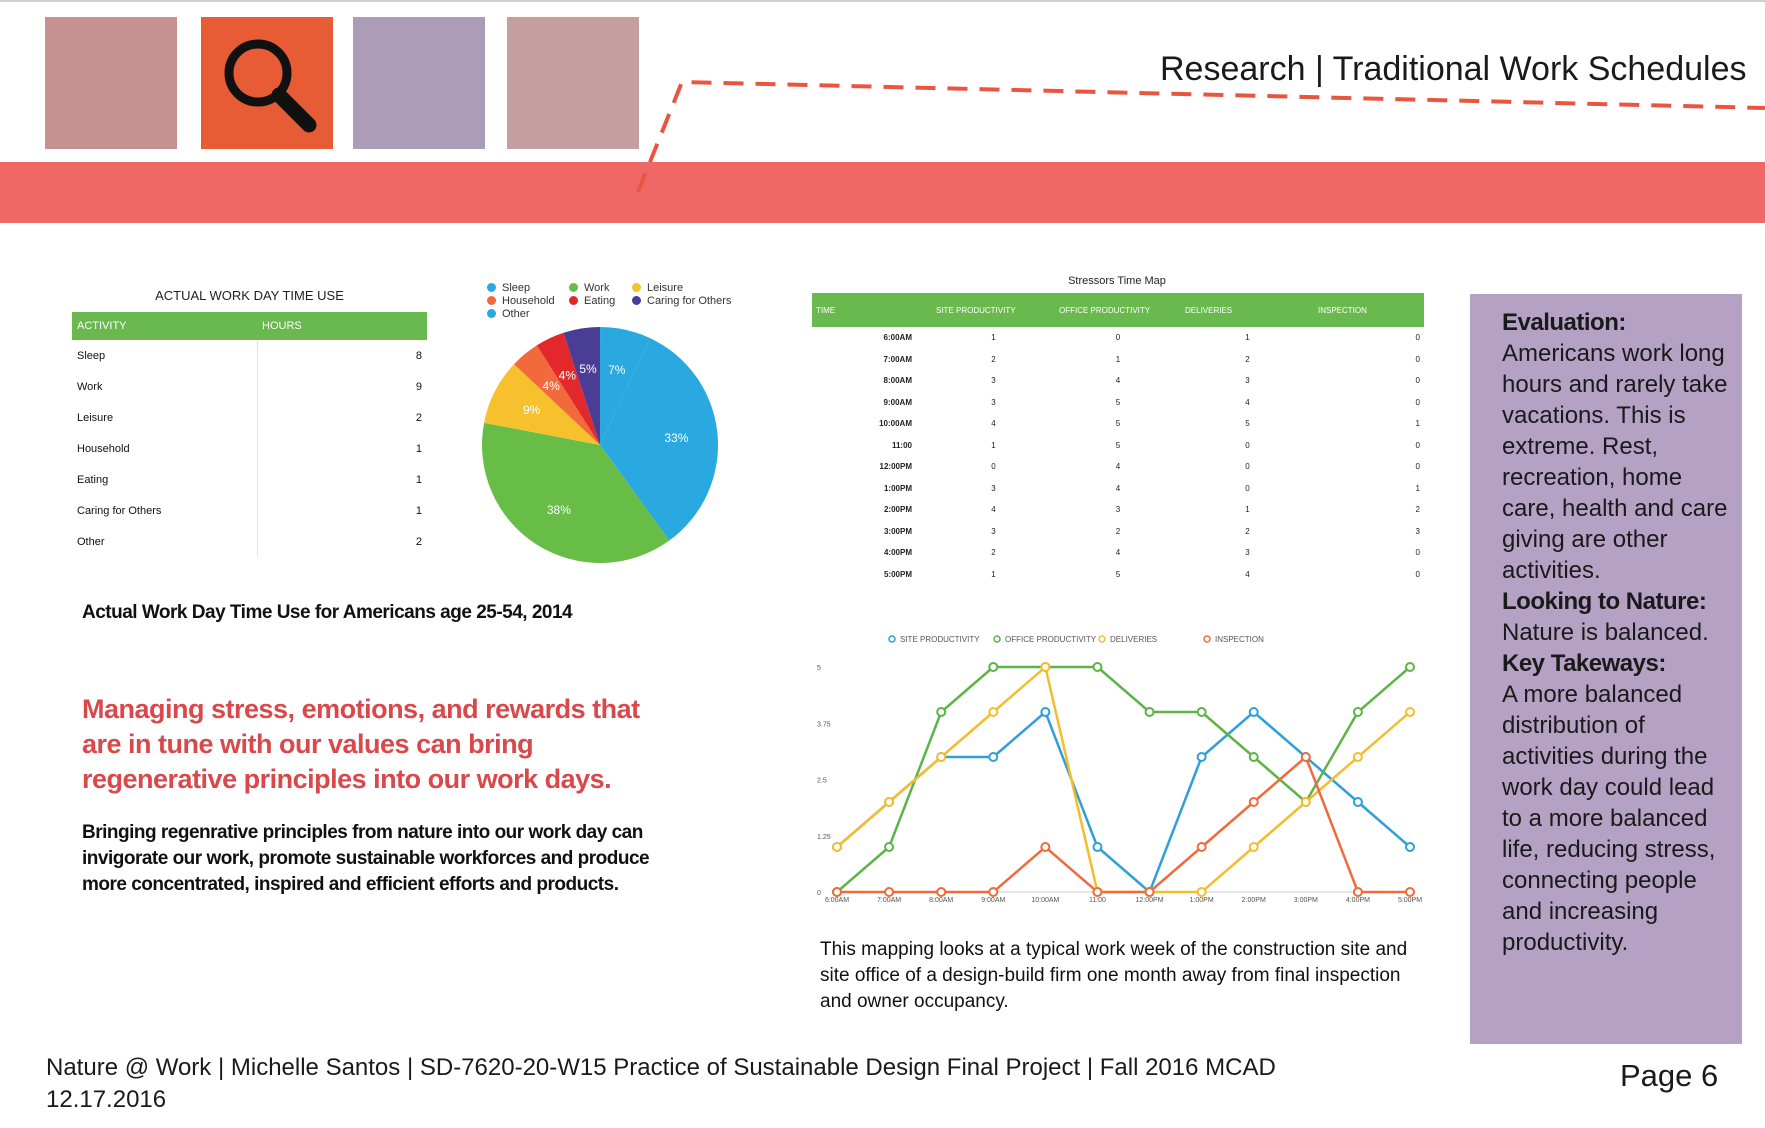 This screenshot has width=1765, height=1128. Describe the element at coordinates (1118, 338) in the screenshot. I see `table-row: 6:00AM 1 0 1 0` at that location.